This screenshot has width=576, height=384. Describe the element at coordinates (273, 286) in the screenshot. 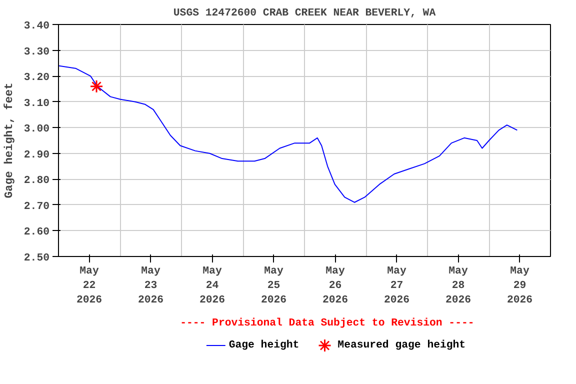

I see `x-tick-label: May 25 2026` at that location.